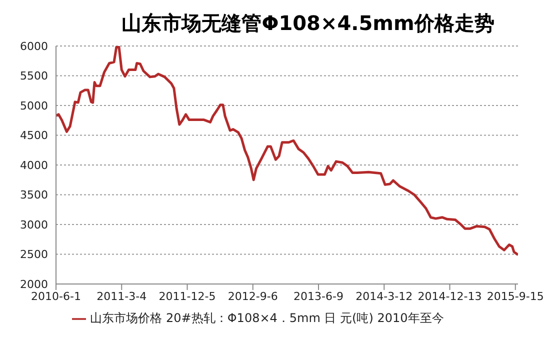 The image size is (556, 339). I want to click on y-tick-label: 2000, so click(34, 284).